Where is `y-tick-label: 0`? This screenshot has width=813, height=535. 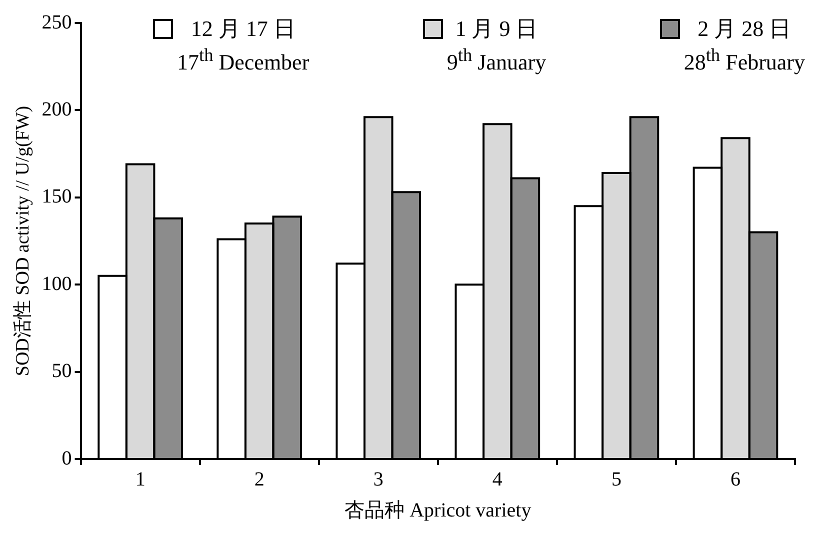
y-tick-label: 0 is located at coordinates (67, 458).